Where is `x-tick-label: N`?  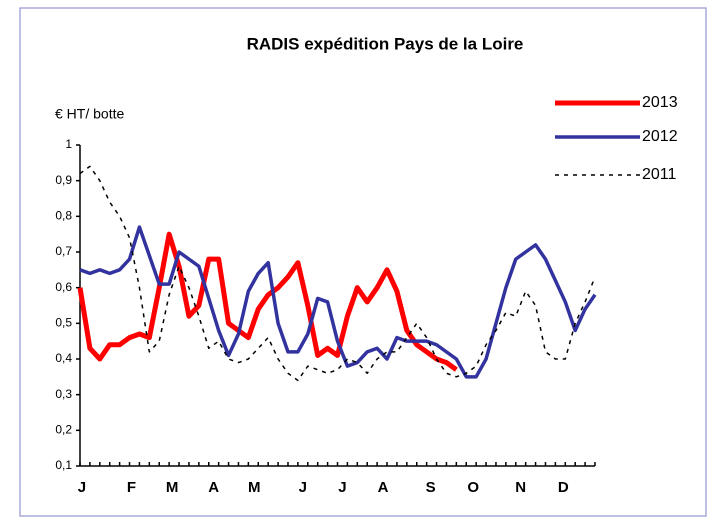
x-tick-label: N is located at coordinates (520, 487).